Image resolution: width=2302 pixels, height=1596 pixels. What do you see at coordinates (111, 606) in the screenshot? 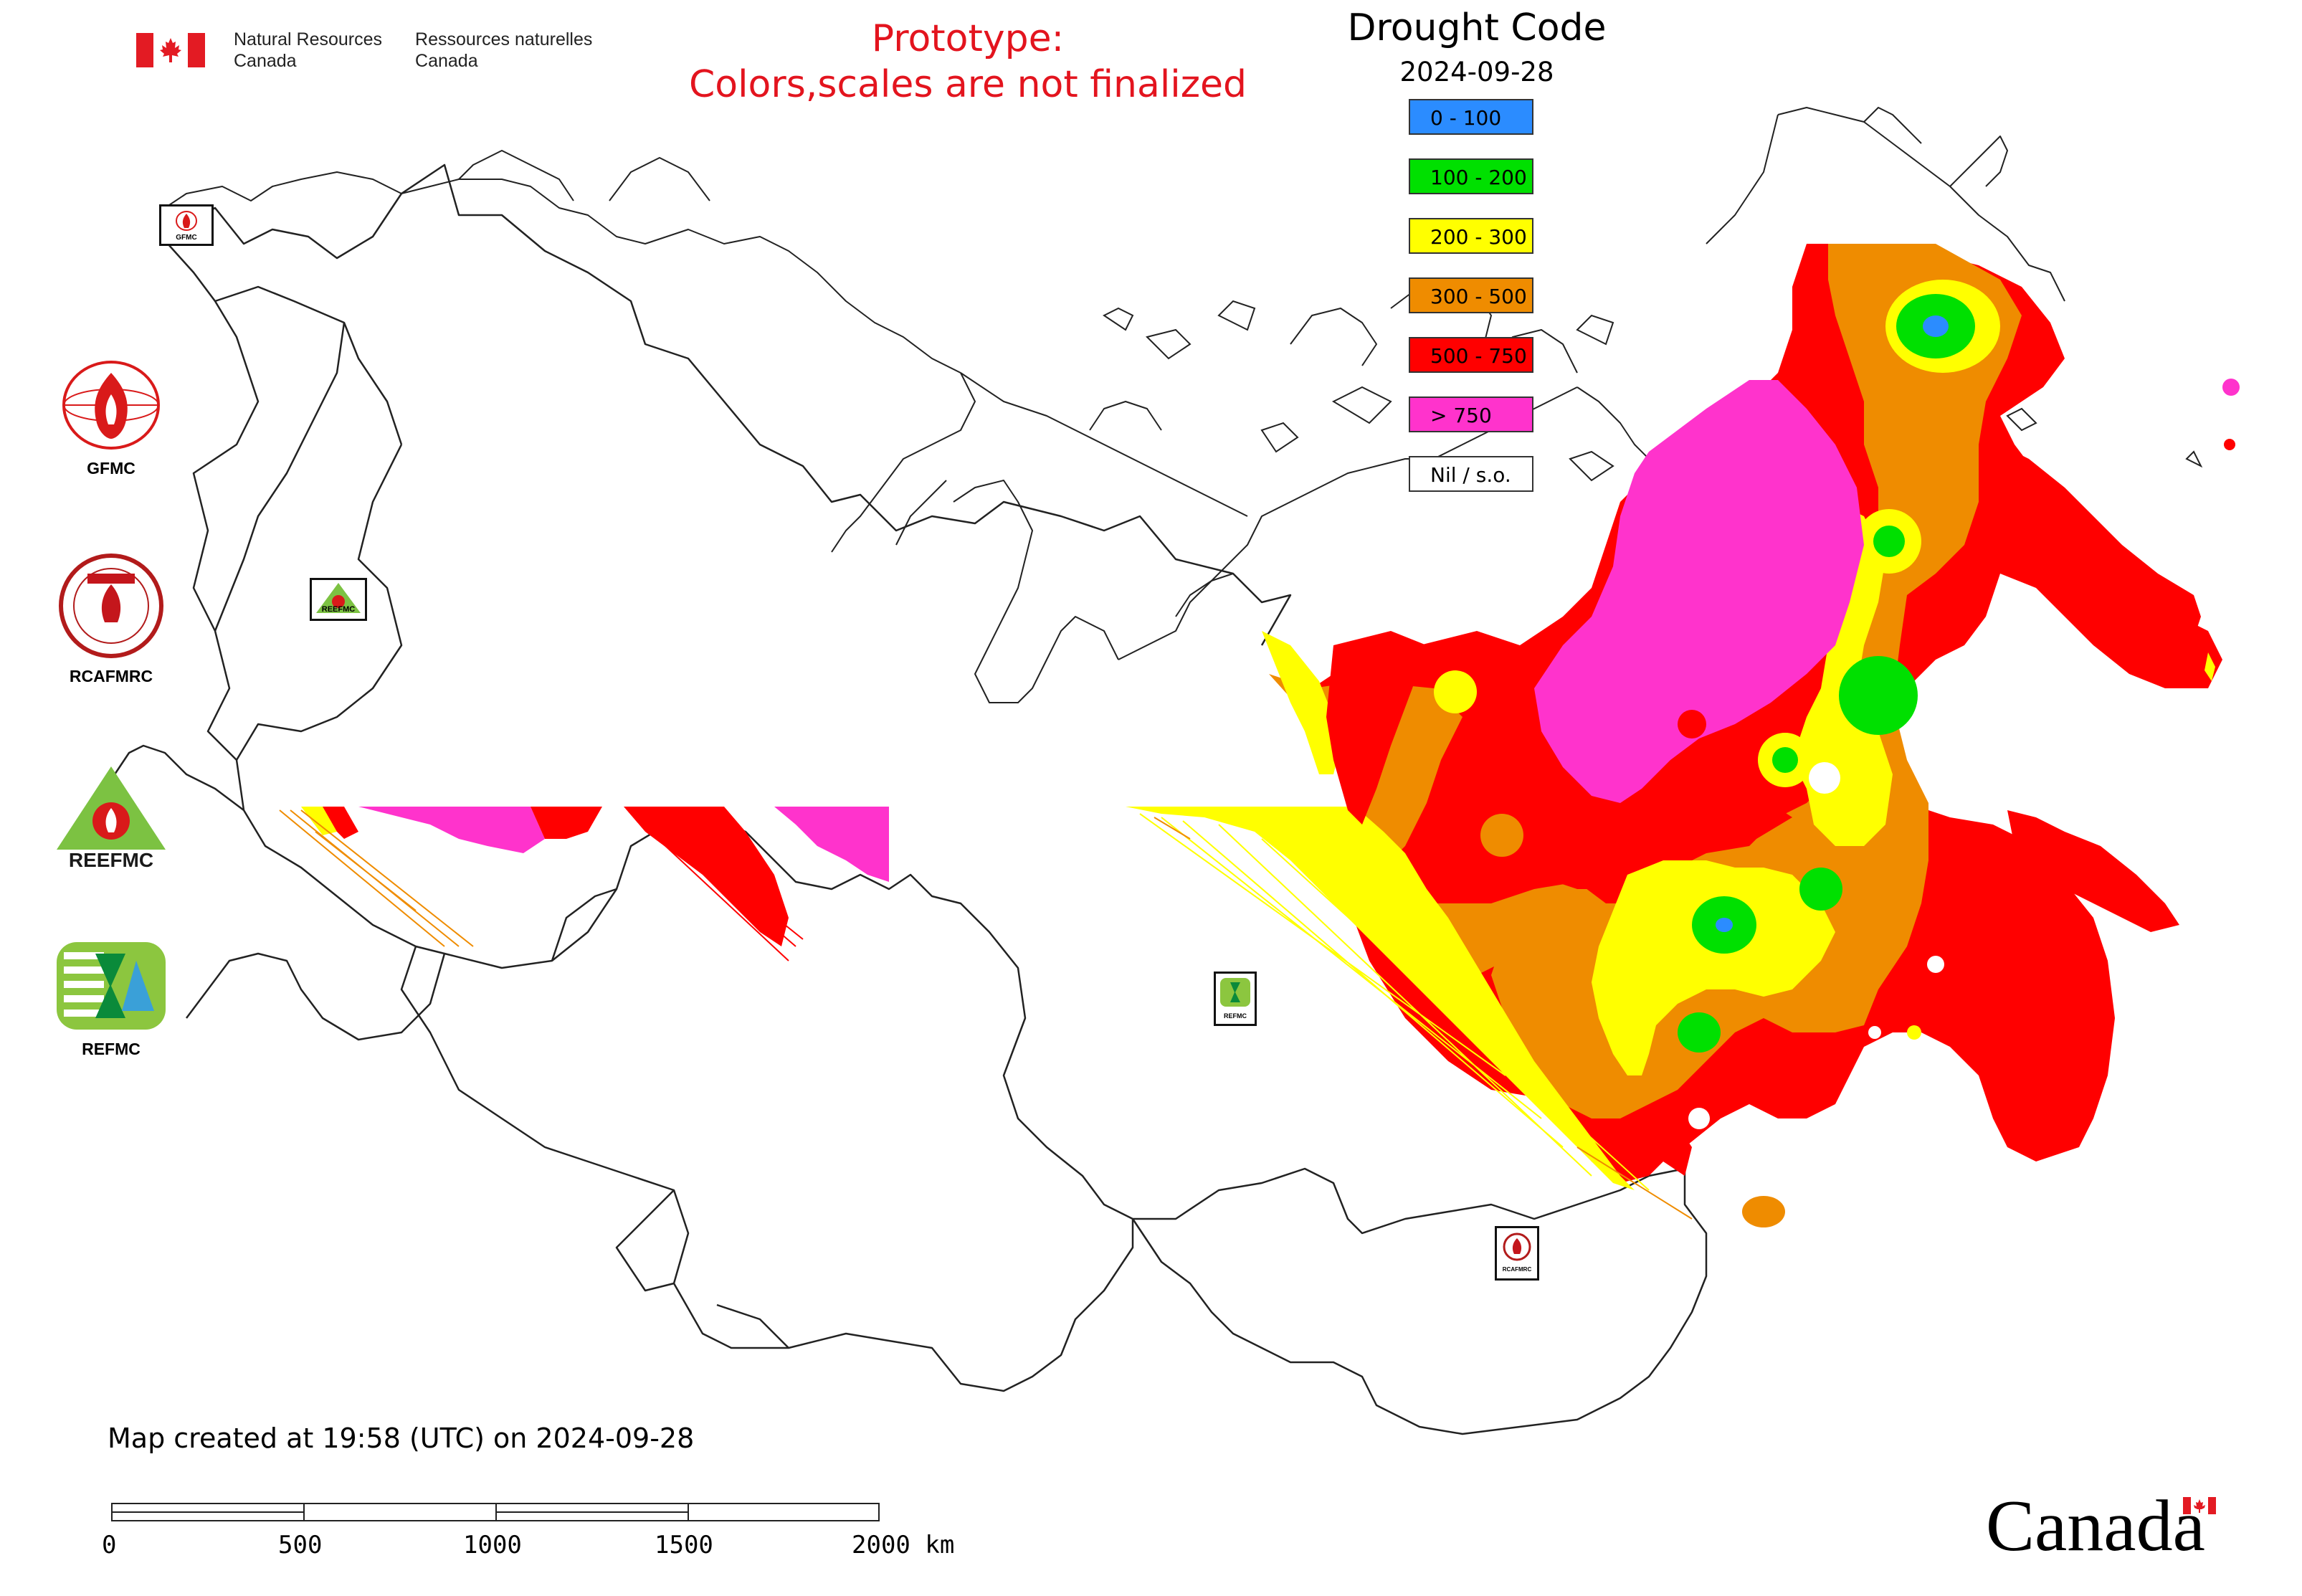
I see `rcafmrc-logo-icon` at bounding box center [111, 606].